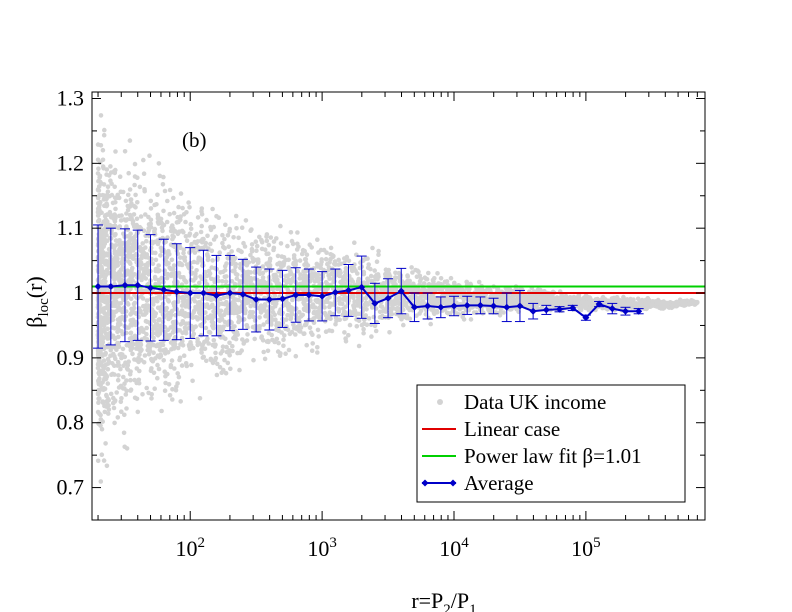  I want to click on x-tick-label: 10⁵, so click(586, 548).